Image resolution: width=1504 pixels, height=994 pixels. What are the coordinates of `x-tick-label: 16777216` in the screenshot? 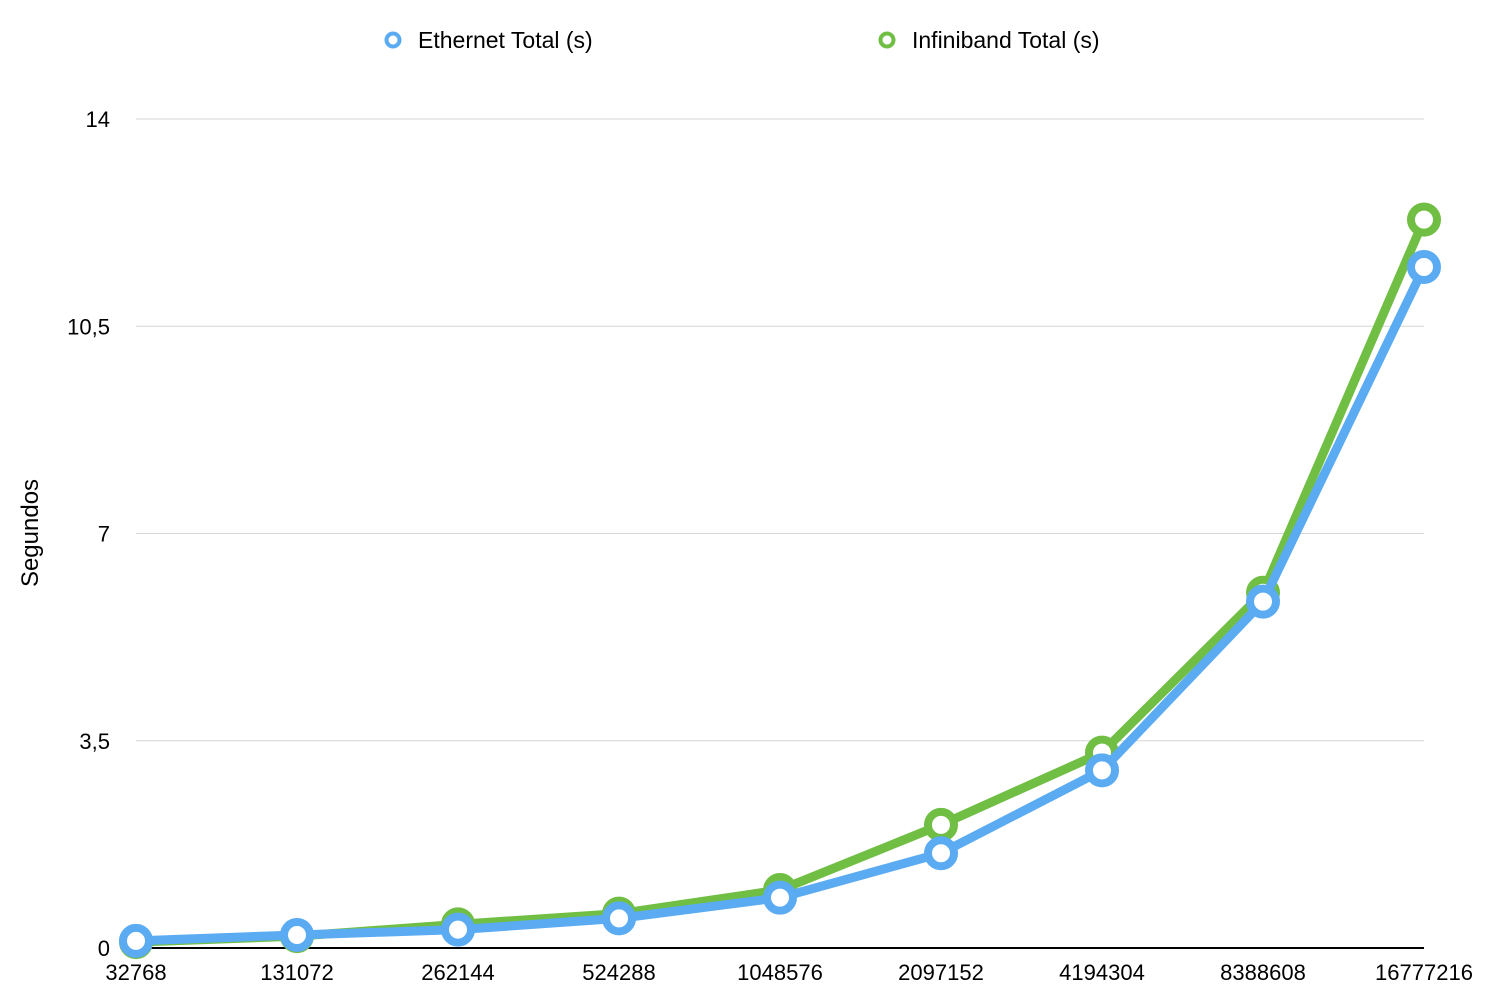 It's located at (1424, 972).